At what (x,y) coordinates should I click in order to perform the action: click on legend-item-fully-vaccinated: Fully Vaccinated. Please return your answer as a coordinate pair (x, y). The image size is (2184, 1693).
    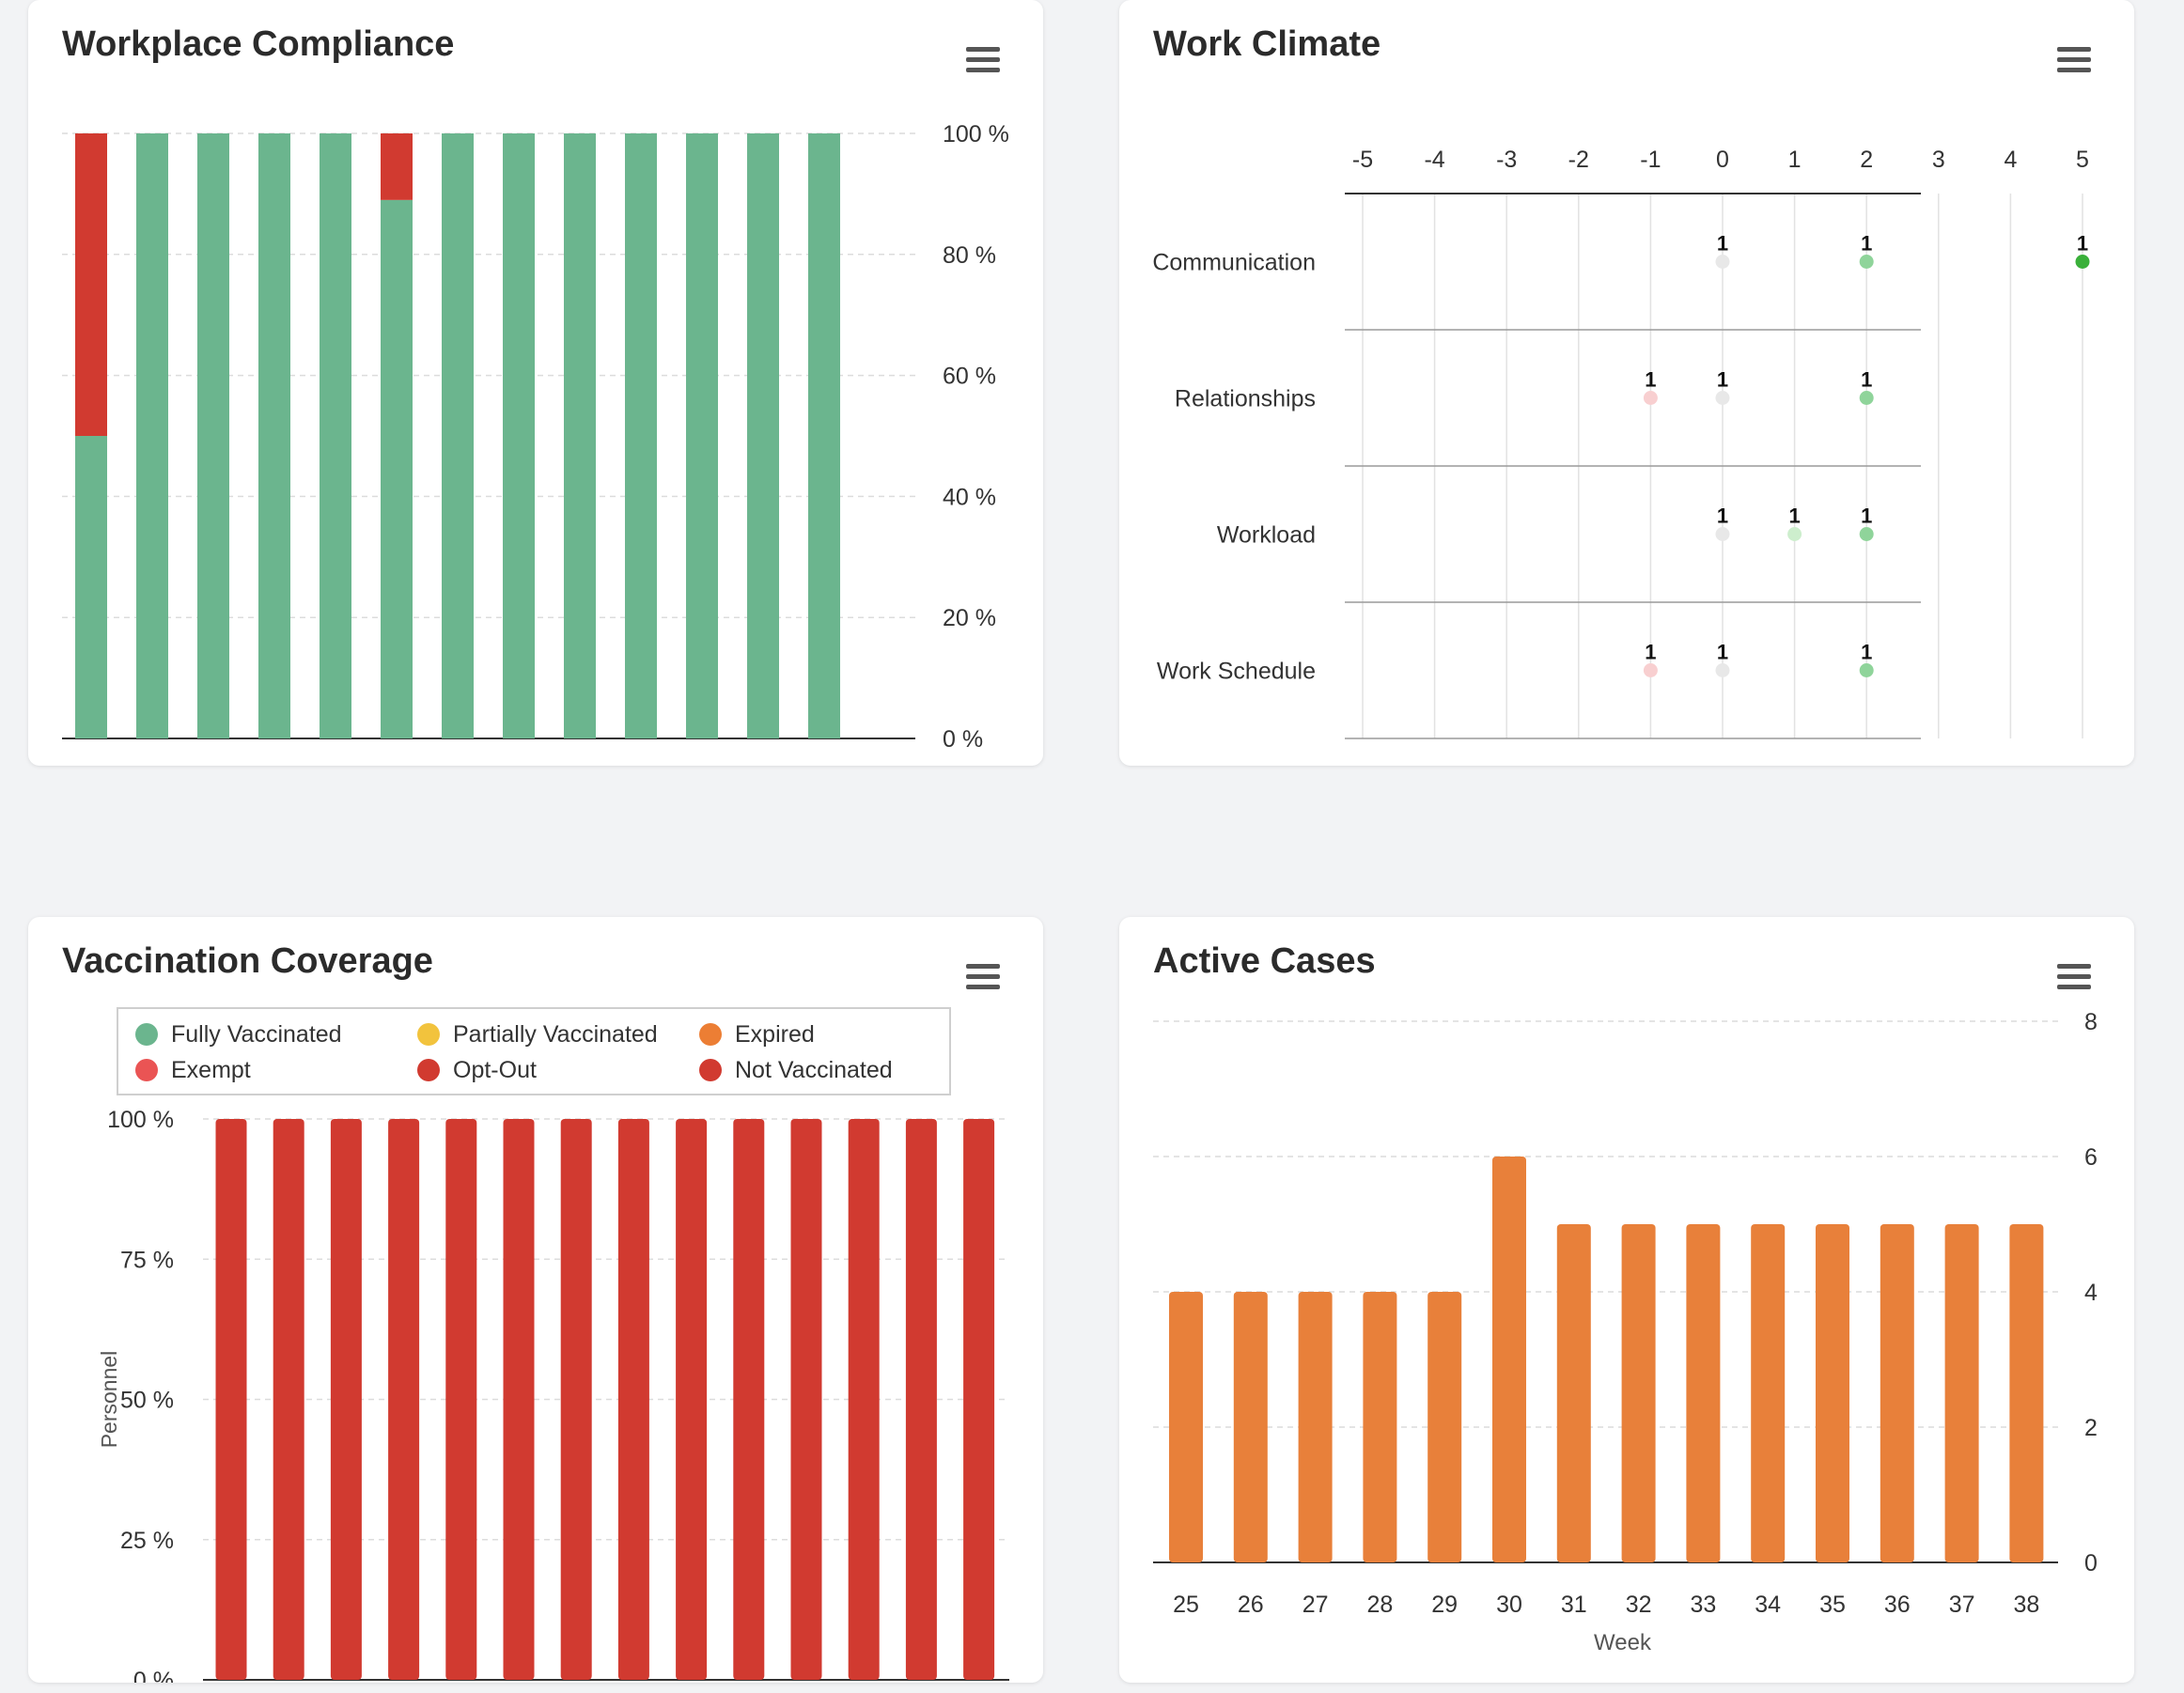
    Looking at the image, I should click on (239, 1034).